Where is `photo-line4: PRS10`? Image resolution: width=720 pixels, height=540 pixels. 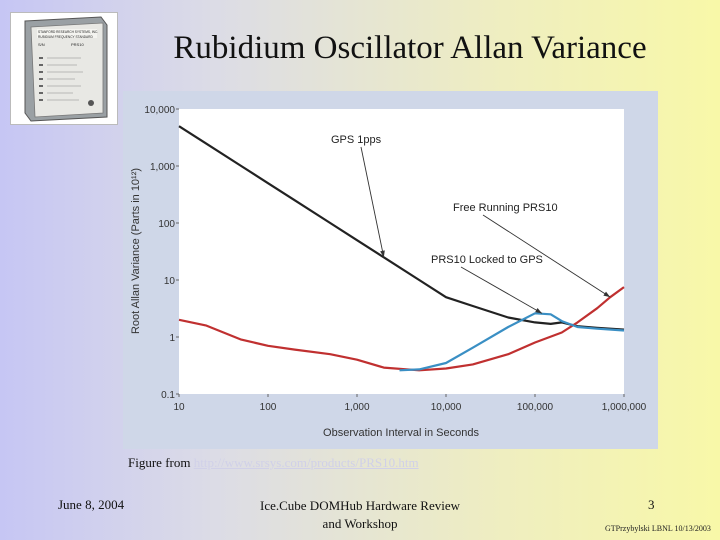 photo-line4: PRS10 is located at coordinates (77, 44).